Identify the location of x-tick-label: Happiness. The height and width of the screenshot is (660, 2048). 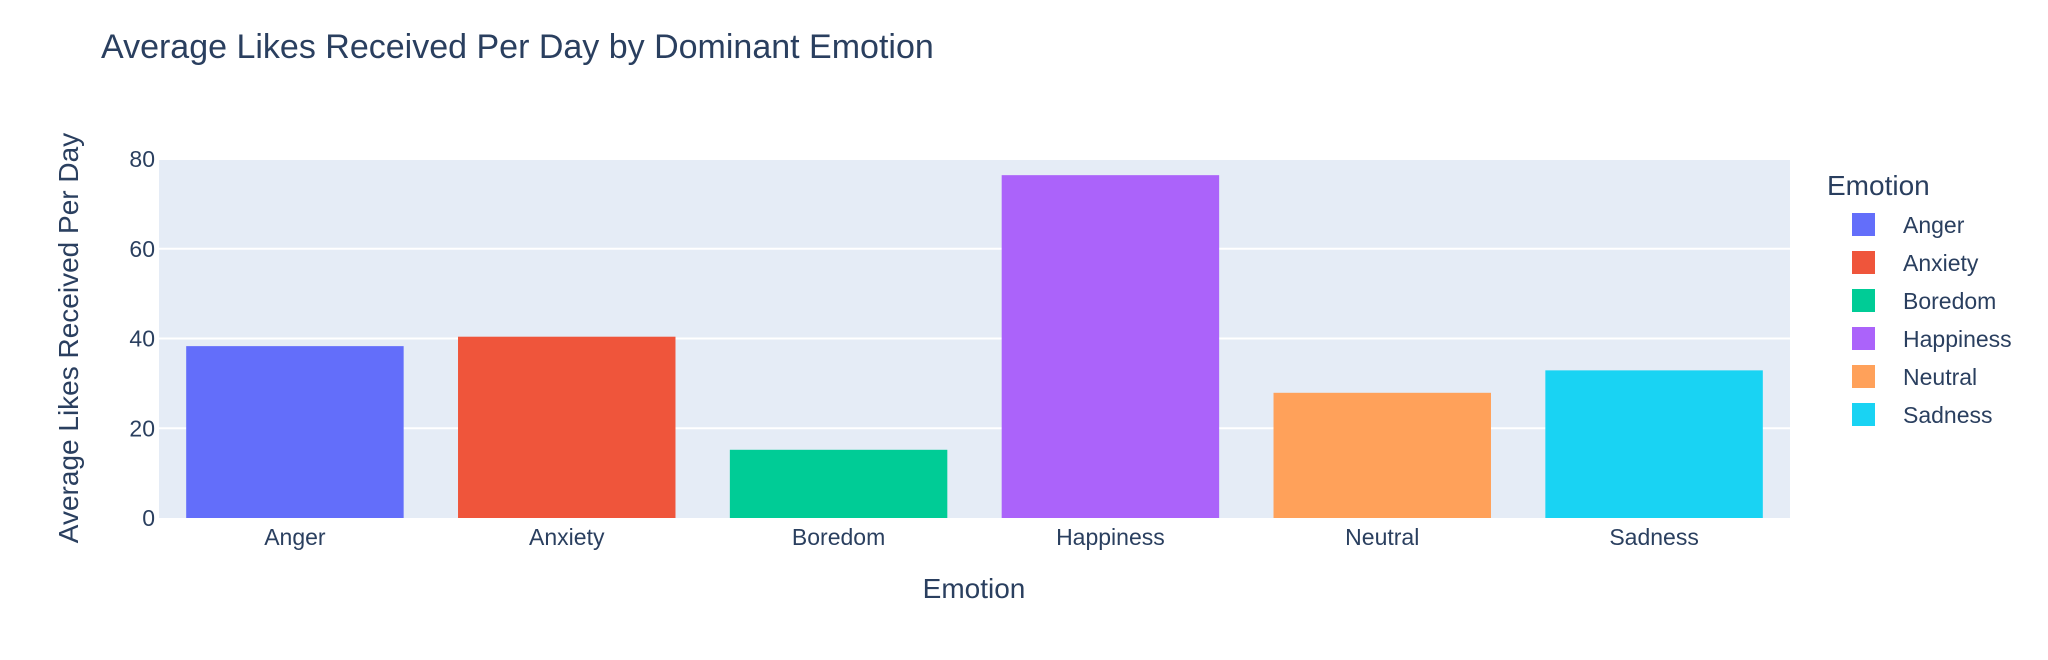
(1110, 537).